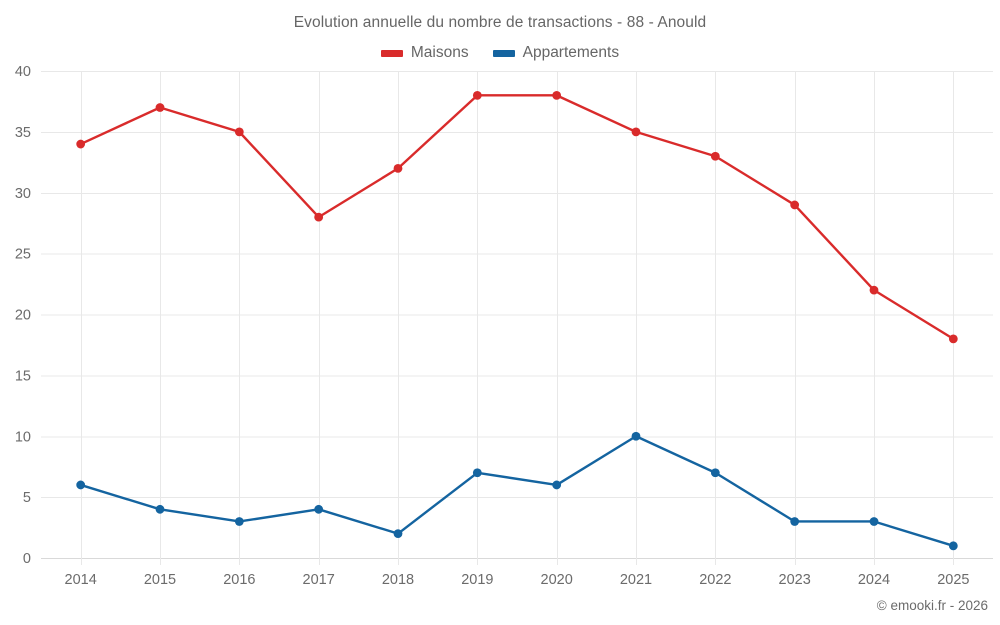 The image size is (1000, 625). I want to click on data-point-appartements-2020, so click(557, 485).